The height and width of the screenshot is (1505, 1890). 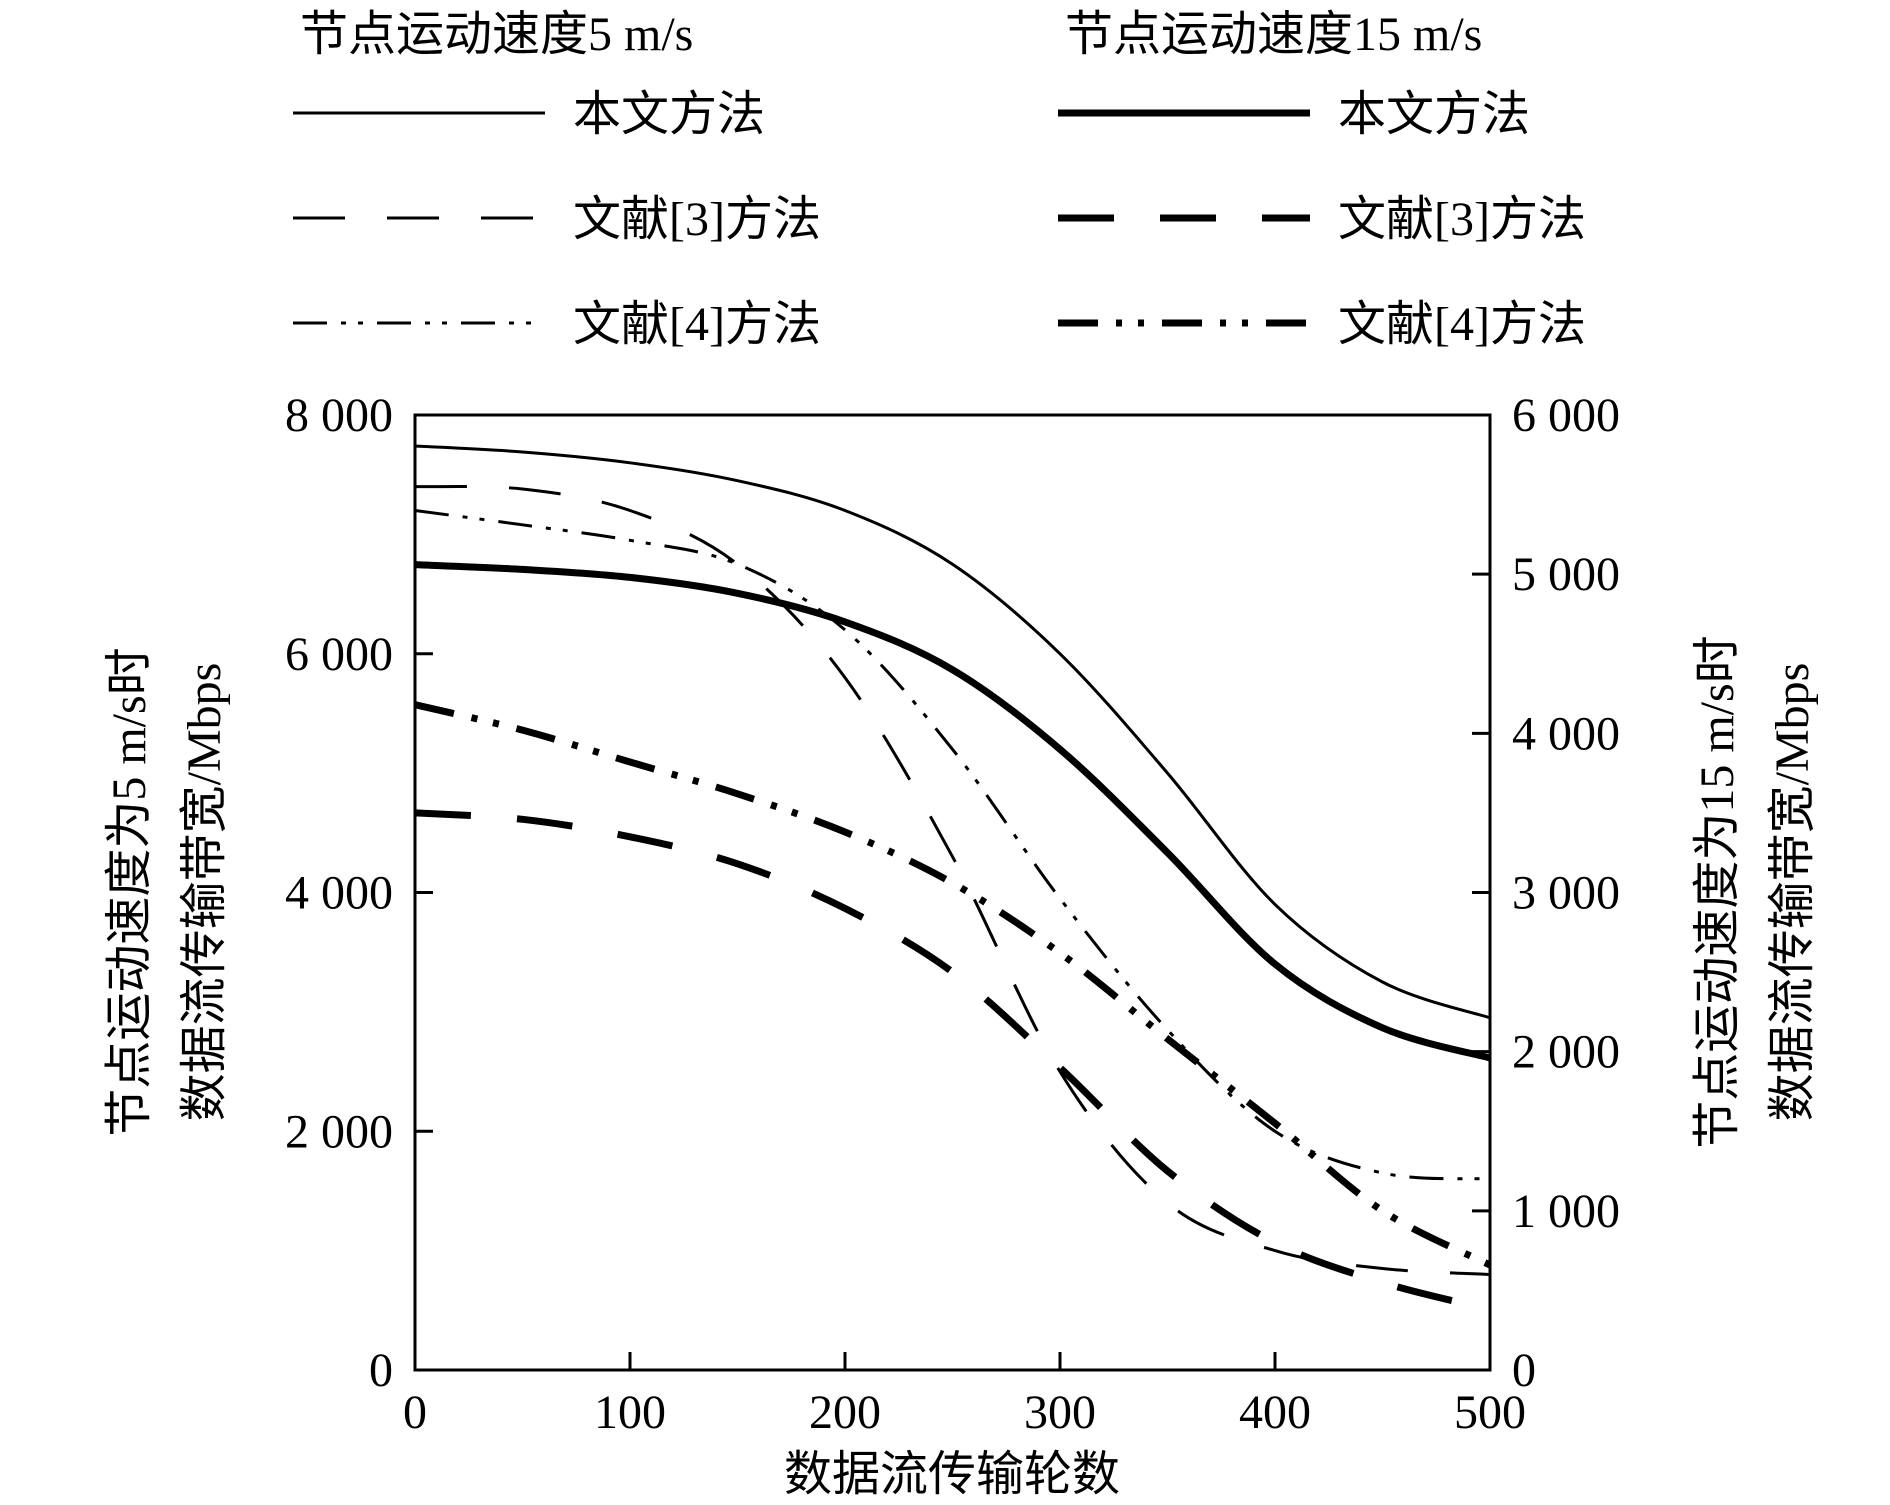 What do you see at coordinates (339, 893) in the screenshot?
I see `left-y-tick-label: 4 000` at bounding box center [339, 893].